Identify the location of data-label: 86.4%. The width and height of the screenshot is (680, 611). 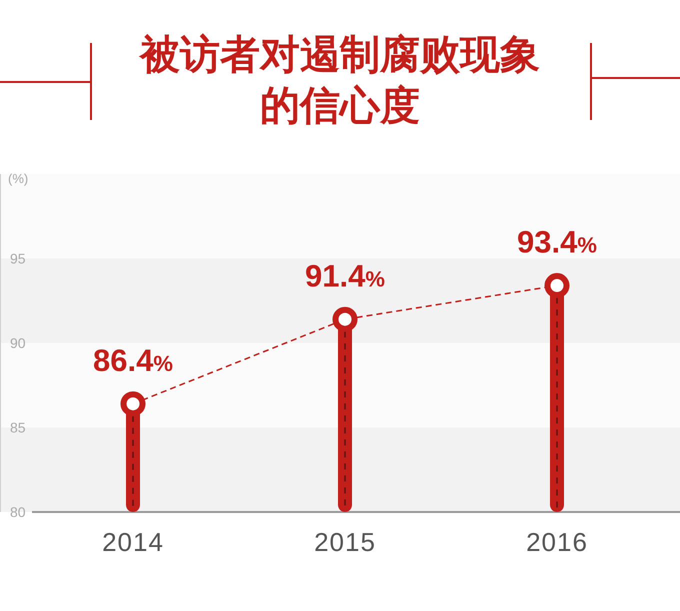
(133, 360).